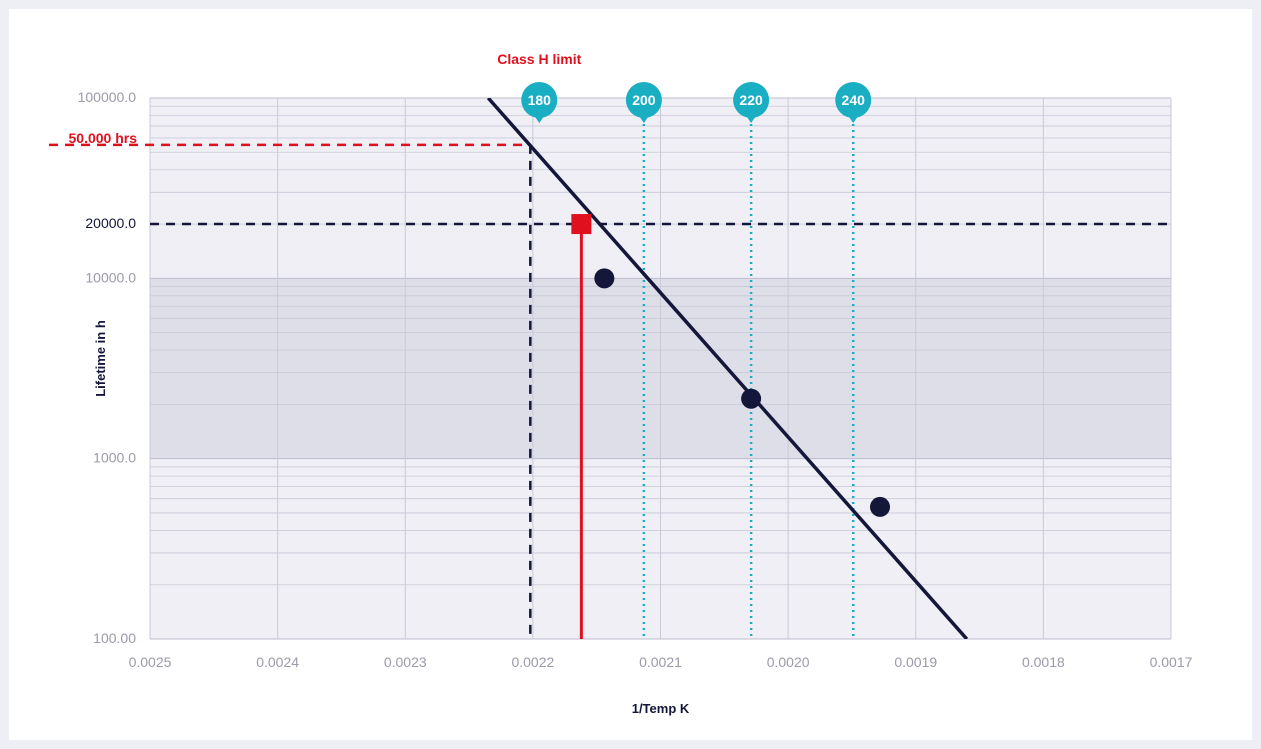 This screenshot has height=749, width=1261. What do you see at coordinates (661, 708) in the screenshot?
I see `x-axis-title: 1/Temp K` at bounding box center [661, 708].